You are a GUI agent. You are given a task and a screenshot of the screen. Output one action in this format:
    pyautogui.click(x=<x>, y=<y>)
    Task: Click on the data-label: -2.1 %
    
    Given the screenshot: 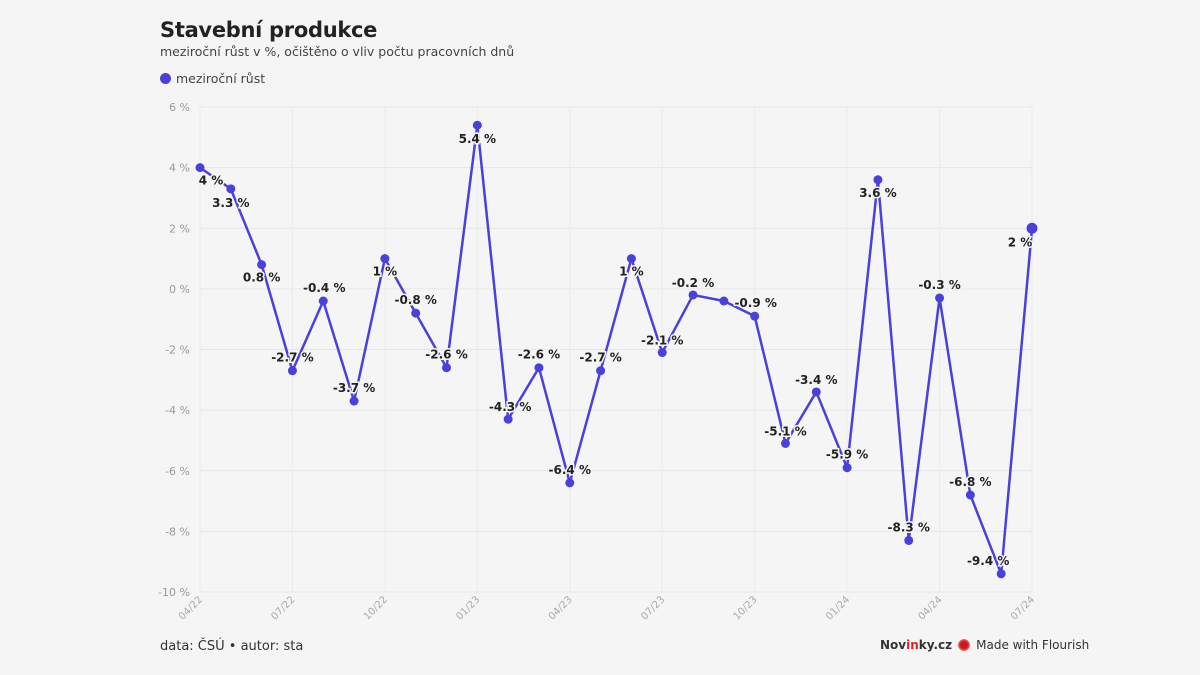 What is the action you would take?
    pyautogui.click(x=662, y=341)
    